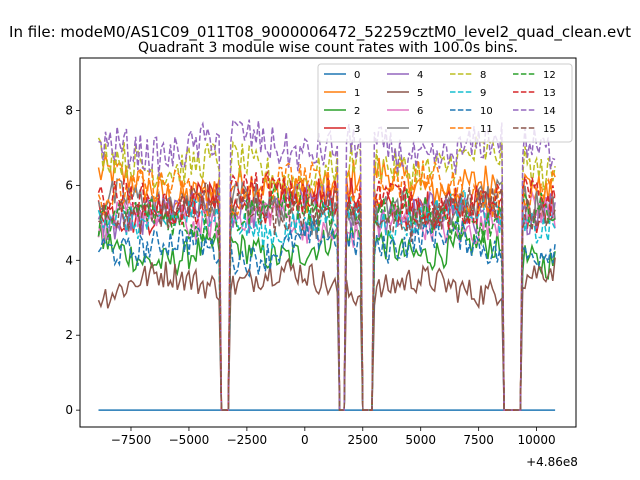  Describe the element at coordinates (549, 75) in the screenshot. I see `legend-label: 12` at that location.